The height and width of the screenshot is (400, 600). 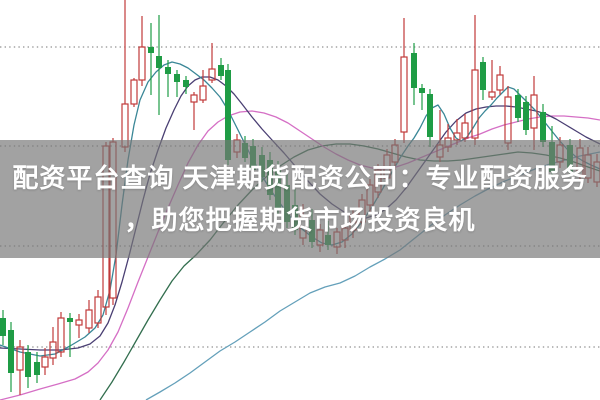 What do you see at coordinates (300, 178) in the screenshot?
I see `banner-title-line1: 配资平台查询 天津期货配资公司：专业配资服务` at bounding box center [300, 178].